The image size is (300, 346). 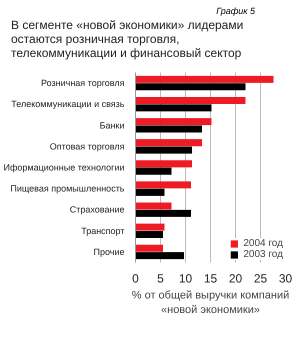 I want to click on x-tick-label: 15, so click(x=211, y=279).